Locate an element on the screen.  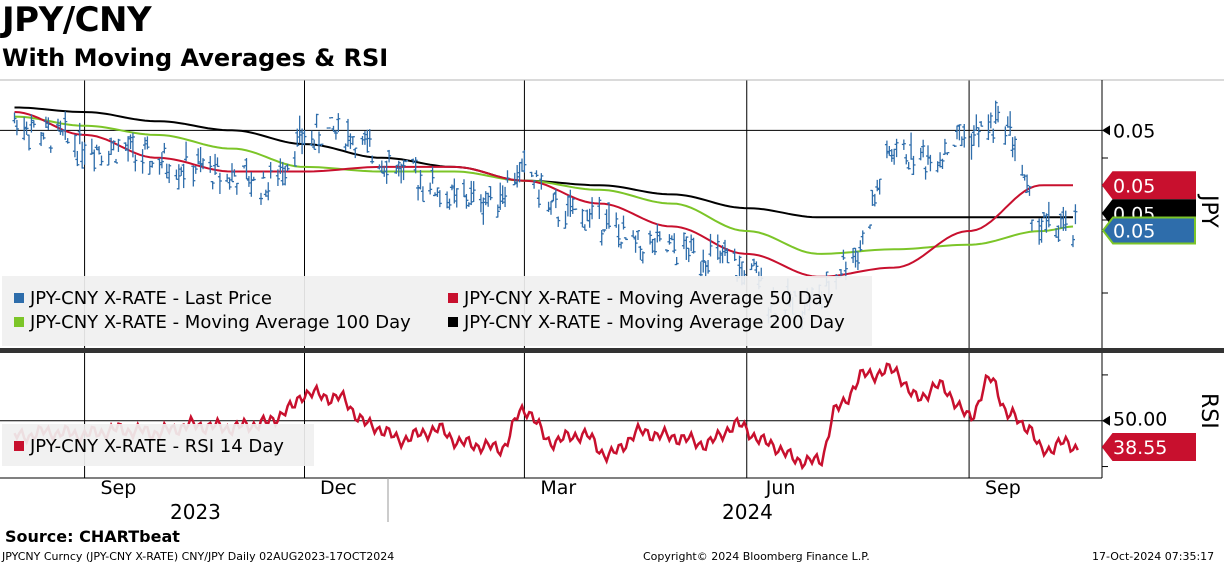
legend-label: JPY-CNY X-RATE - Moving Average 100 Day is located at coordinates (220, 322).